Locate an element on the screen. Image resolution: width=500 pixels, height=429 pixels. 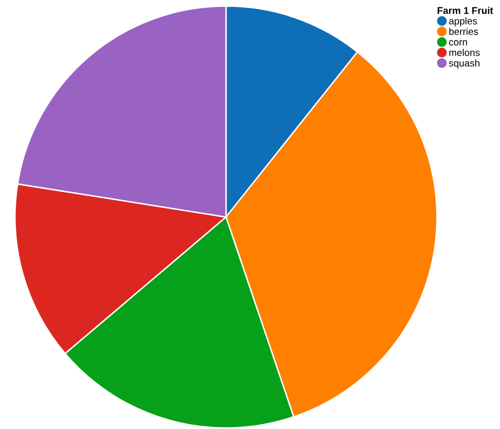
legend-label: squash is located at coordinates (464, 63).